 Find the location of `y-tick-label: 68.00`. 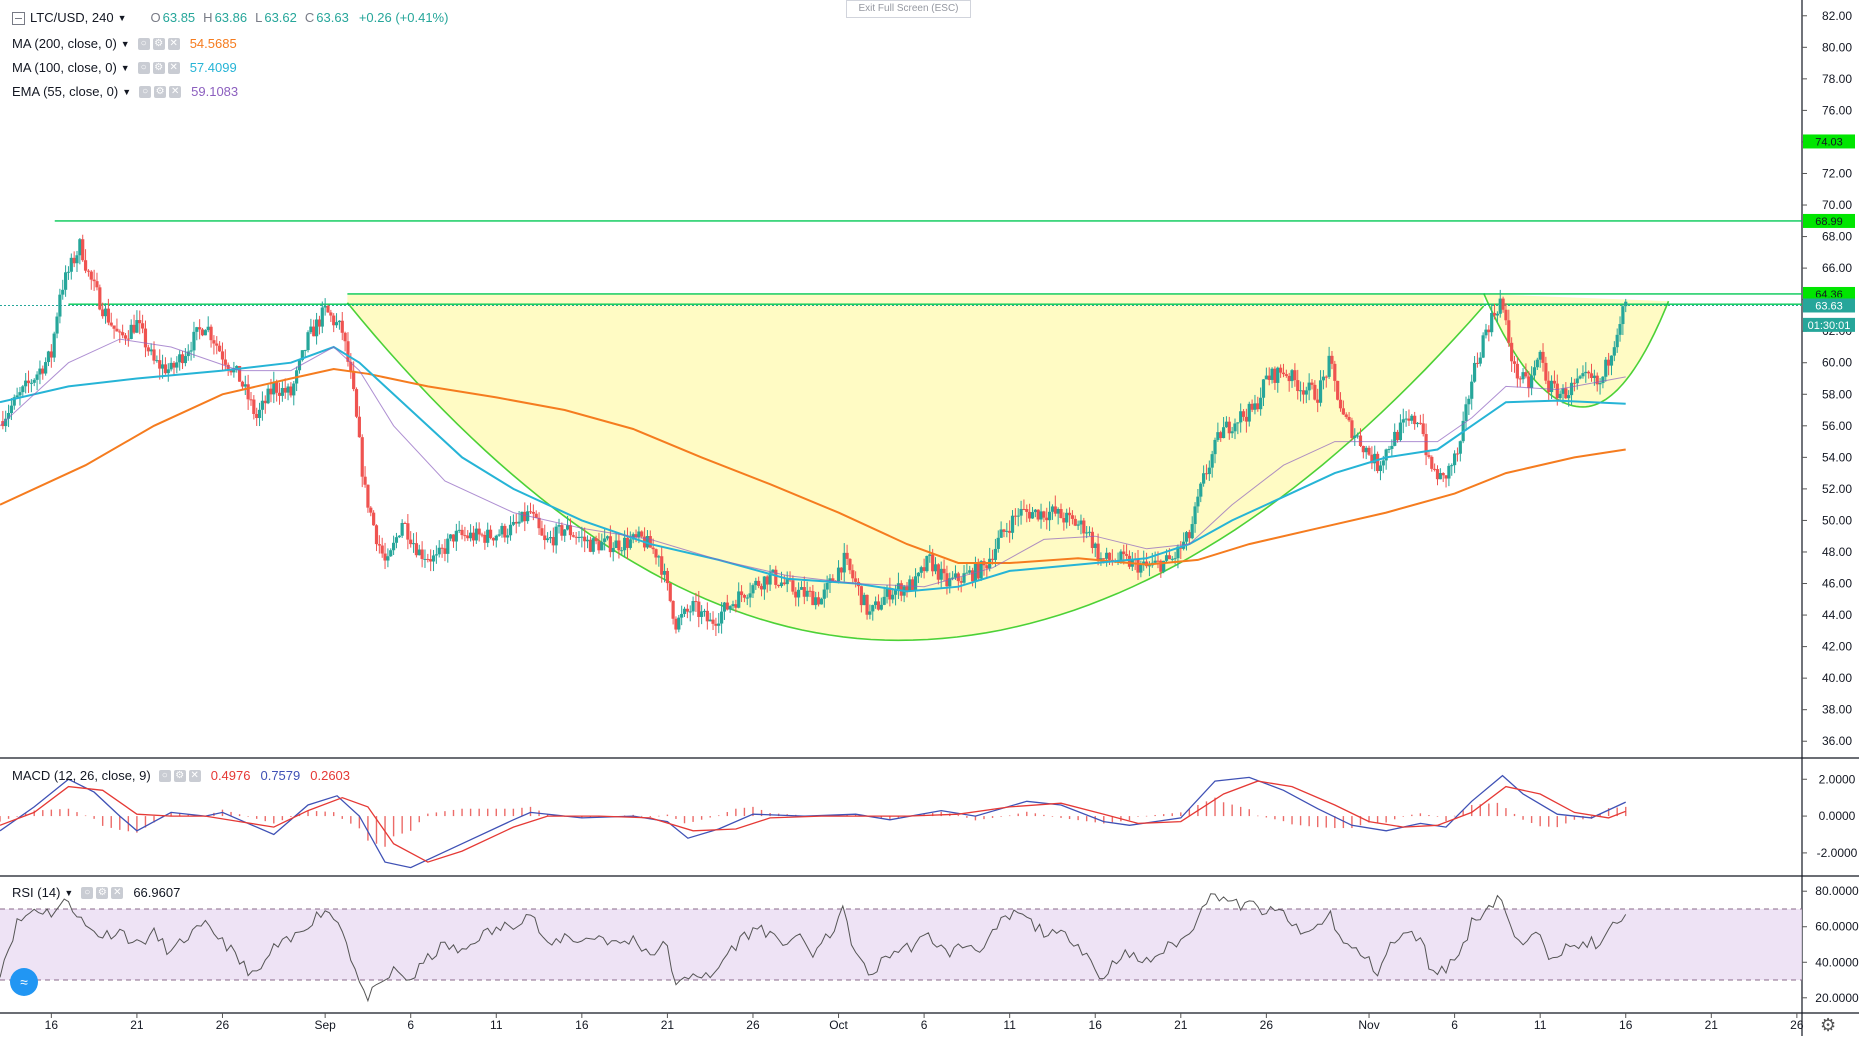

y-tick-label: 68.00 is located at coordinates (1837, 237).